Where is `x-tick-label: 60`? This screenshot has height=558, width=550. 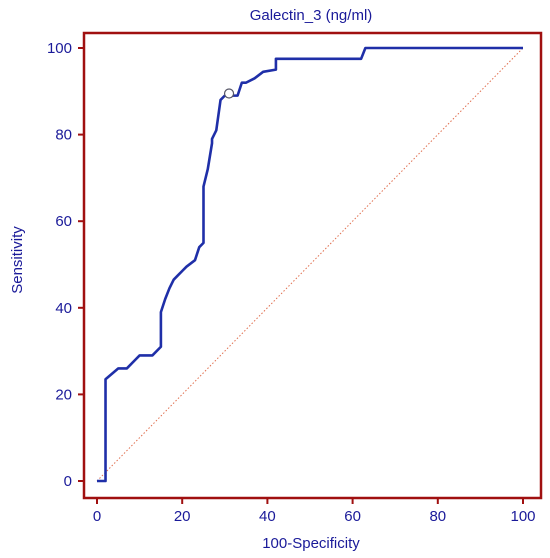 x-tick-label: 60 is located at coordinates (352, 516).